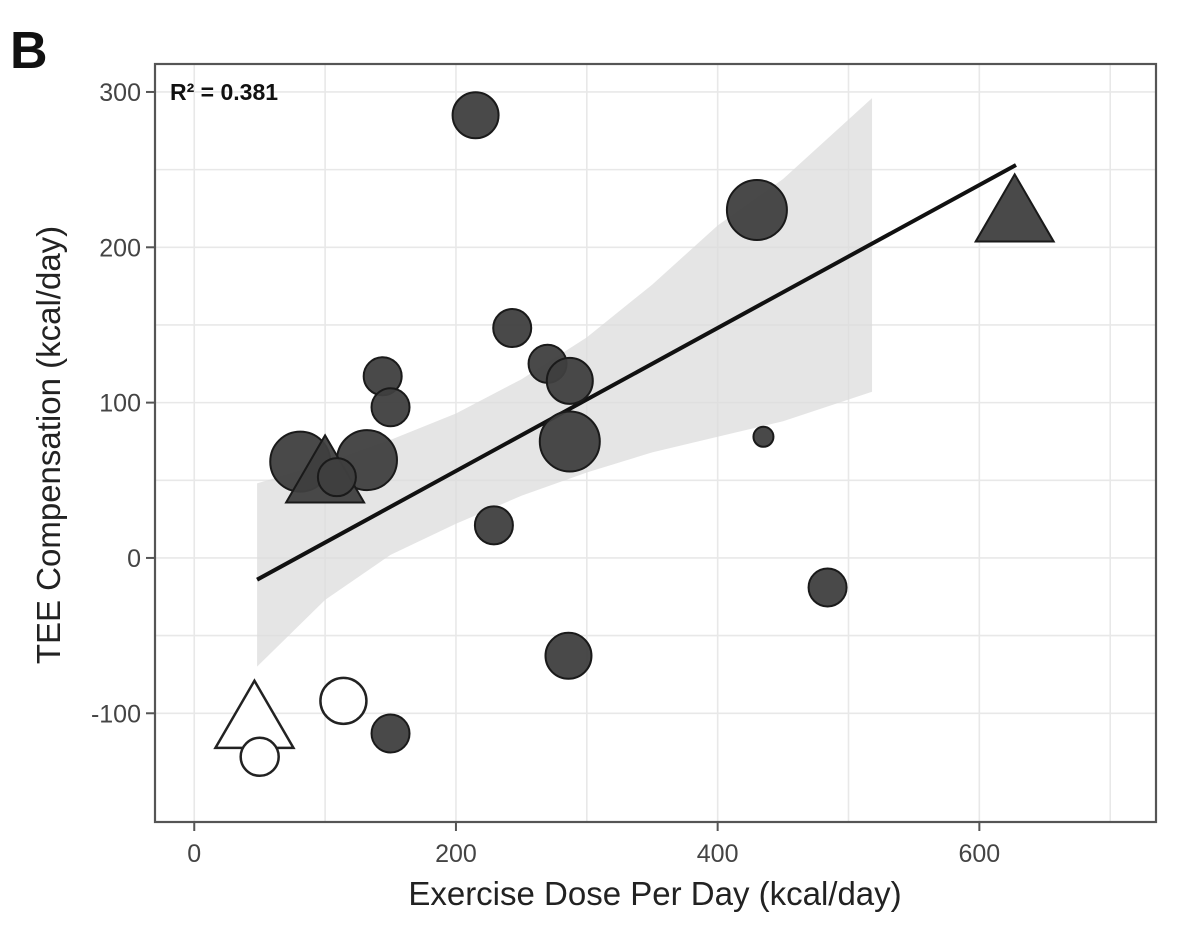 The width and height of the screenshot is (1179, 948). Describe the element at coordinates (48, 445) in the screenshot. I see `y-axis-label: TEE Compensation (kcal/day)` at that location.